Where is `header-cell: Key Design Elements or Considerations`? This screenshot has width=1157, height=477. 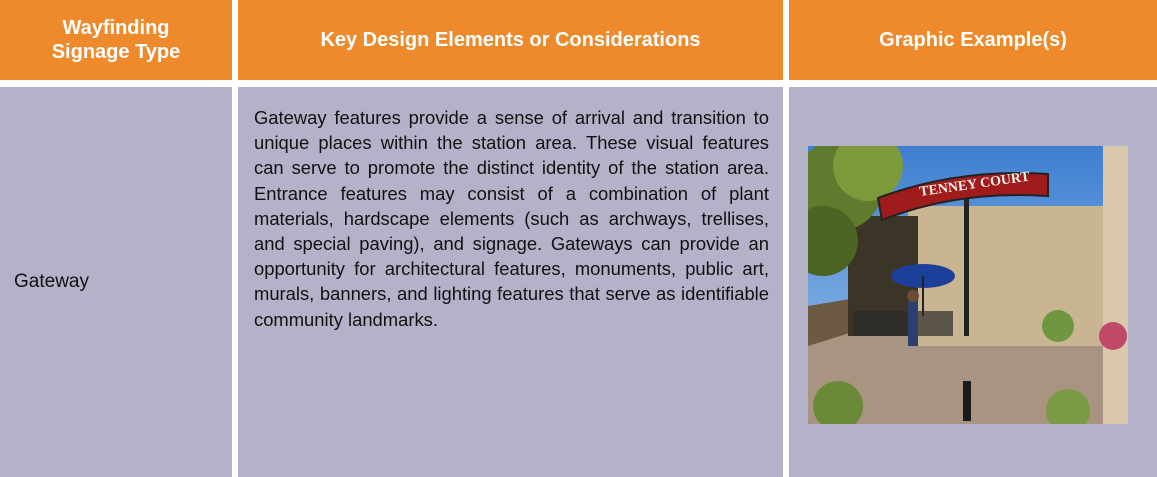 header-cell: Key Design Elements or Considerations is located at coordinates (510, 40).